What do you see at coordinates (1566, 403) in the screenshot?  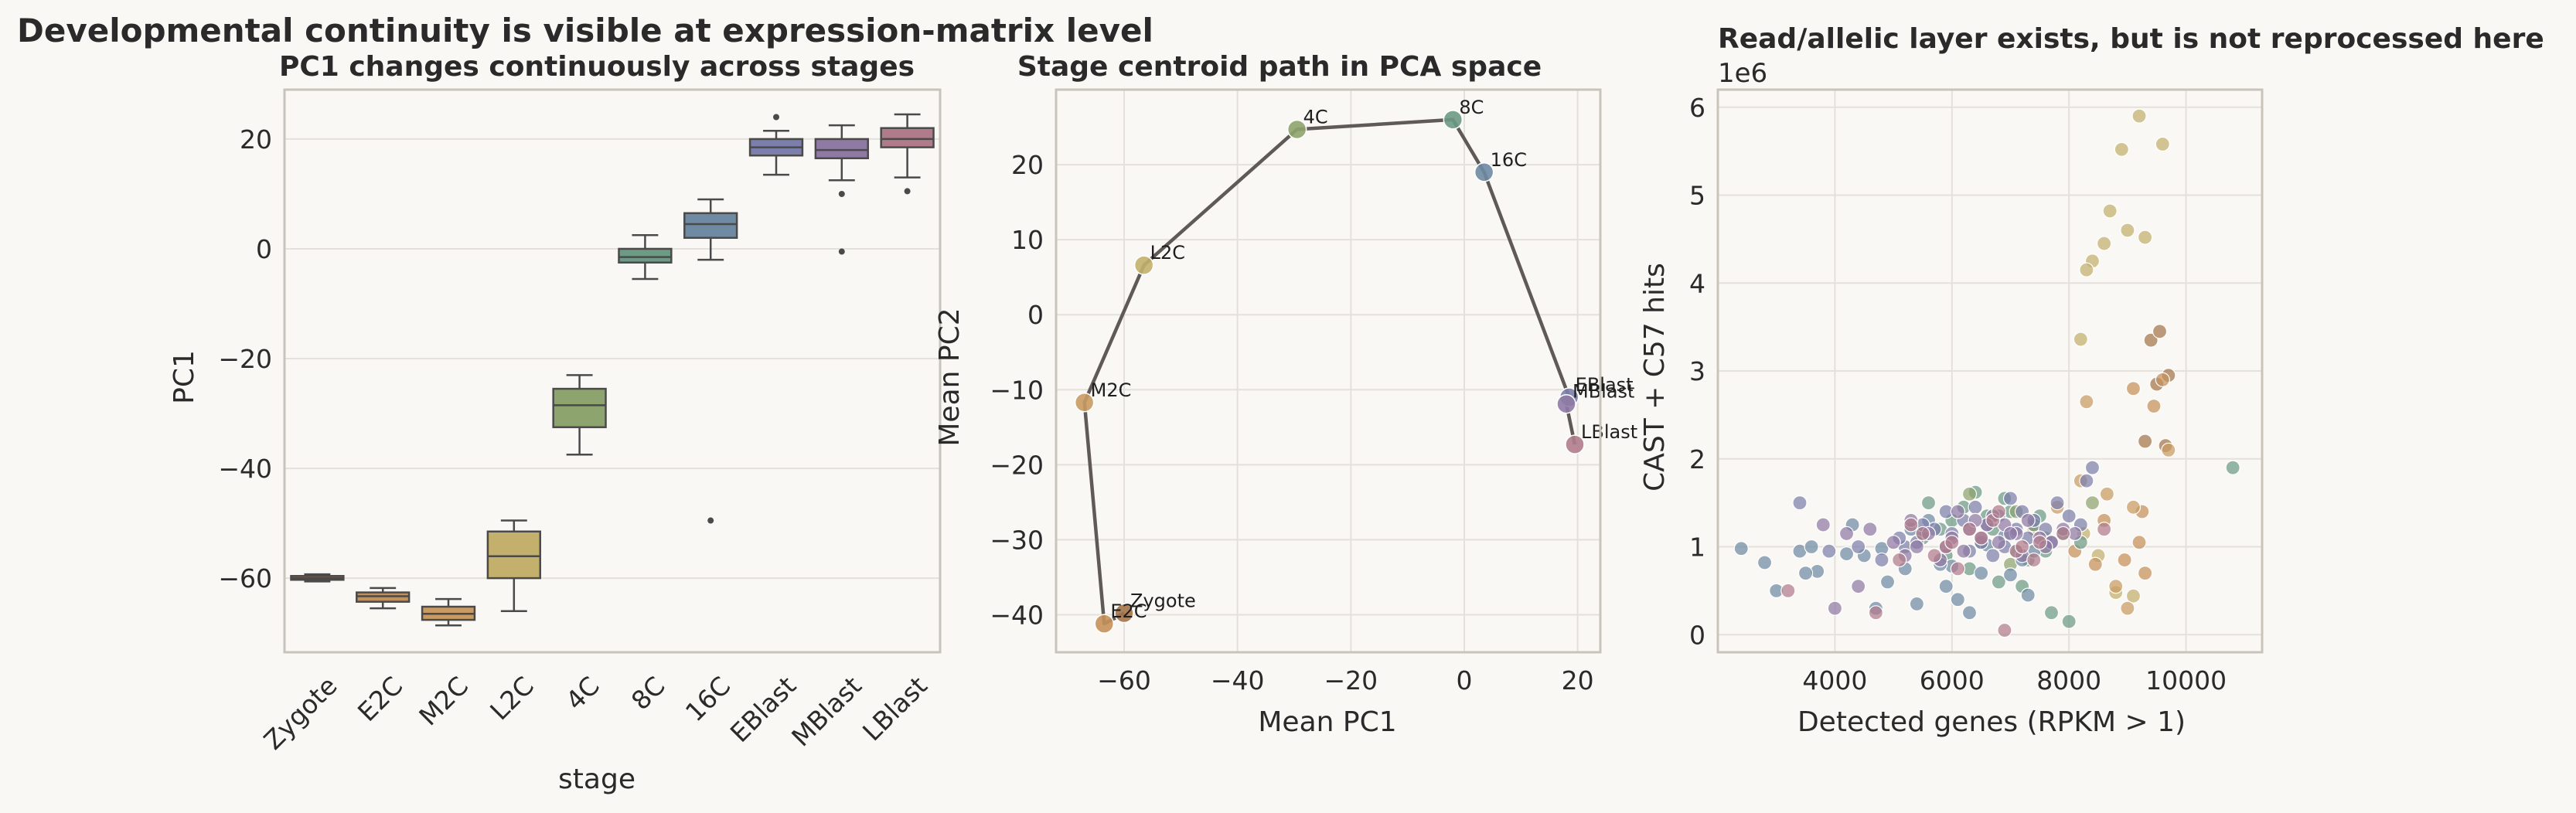 I see `centroid-point-MBlast` at bounding box center [1566, 403].